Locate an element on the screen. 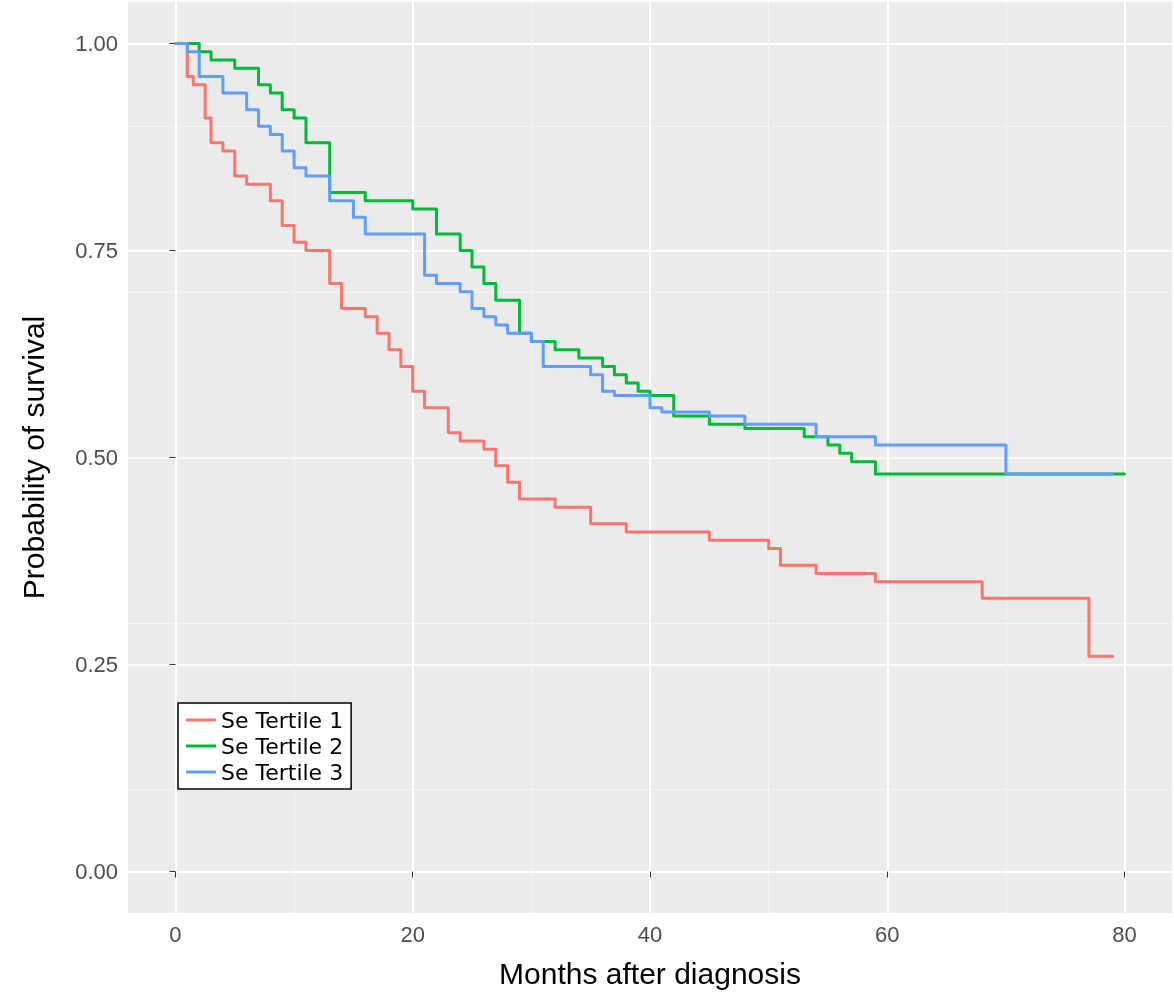 The image size is (1174, 994). y-tick-label: 1.00 is located at coordinates (96, 43).